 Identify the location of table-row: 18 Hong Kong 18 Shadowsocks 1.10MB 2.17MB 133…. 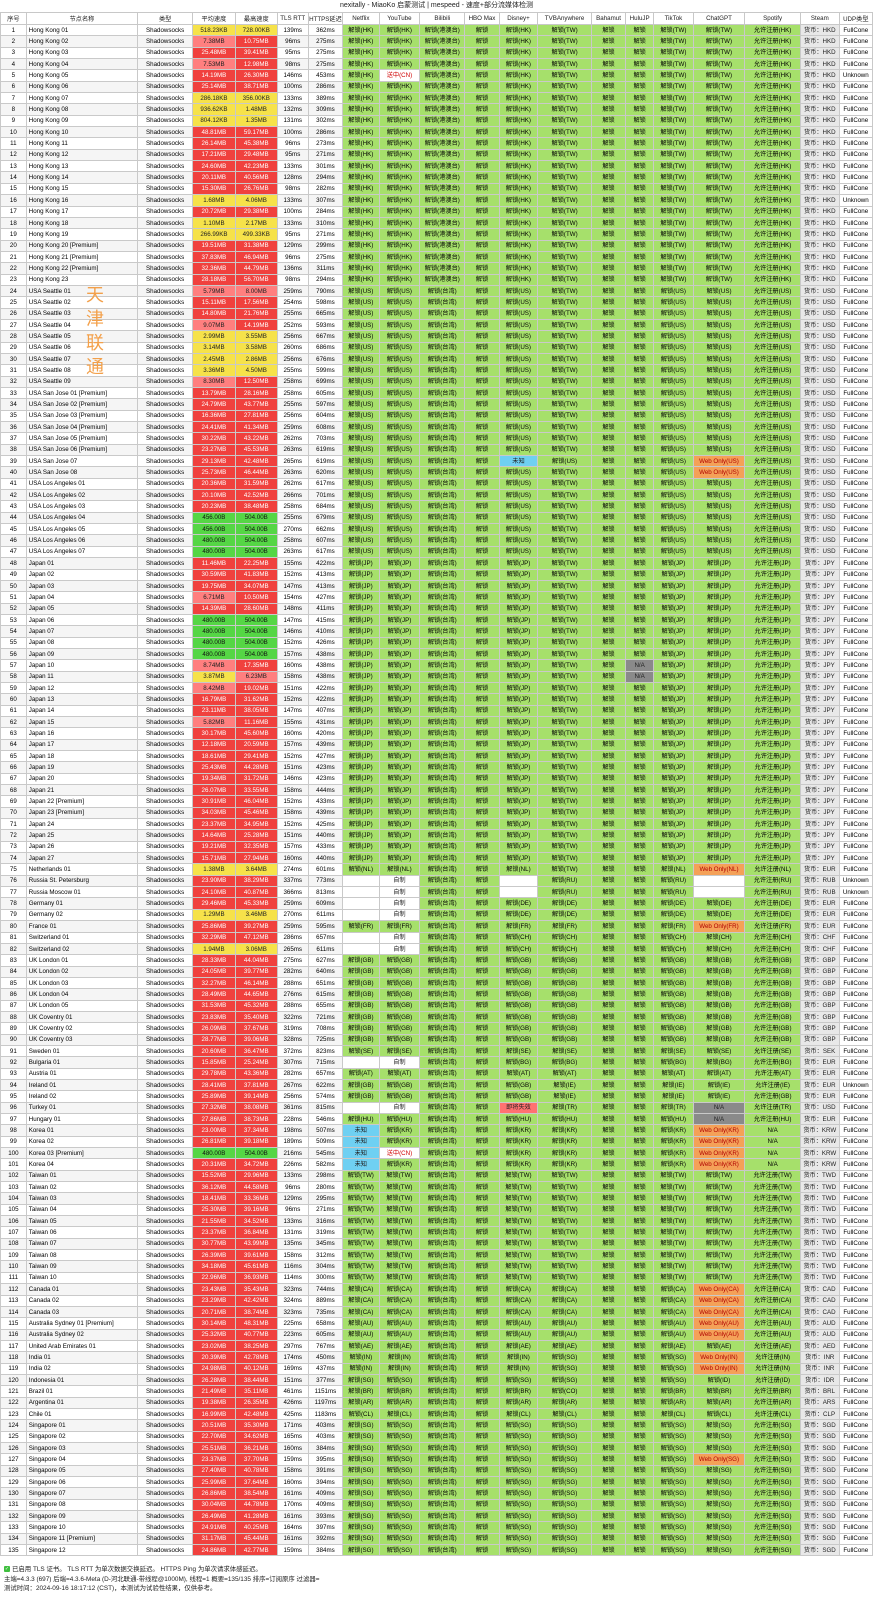
(436, 223).